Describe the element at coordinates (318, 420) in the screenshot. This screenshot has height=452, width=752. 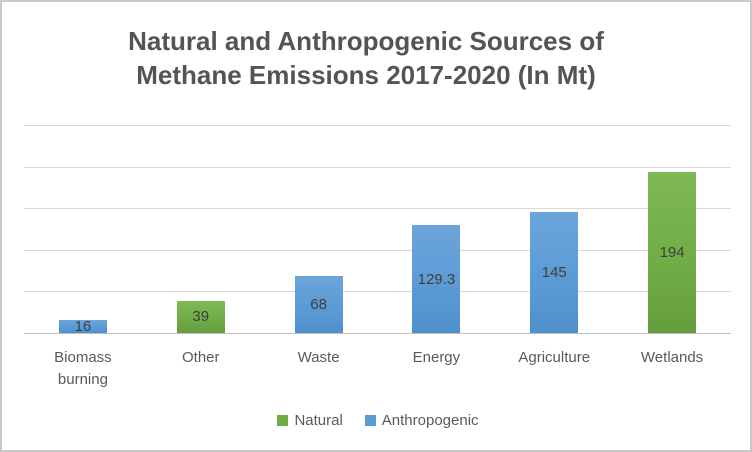
I see `legend-label-natural: Natural` at that location.